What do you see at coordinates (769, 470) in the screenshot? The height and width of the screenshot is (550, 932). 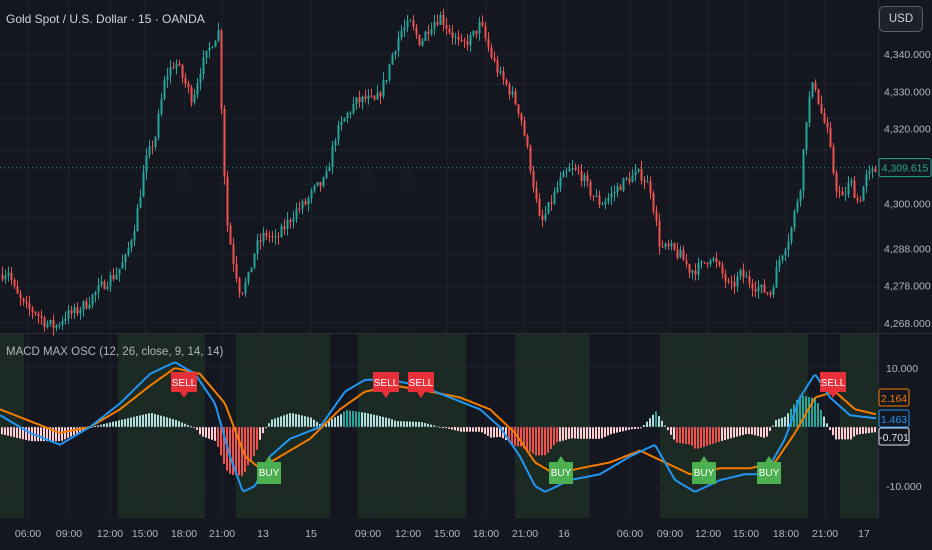 I see `buy-marker` at bounding box center [769, 470].